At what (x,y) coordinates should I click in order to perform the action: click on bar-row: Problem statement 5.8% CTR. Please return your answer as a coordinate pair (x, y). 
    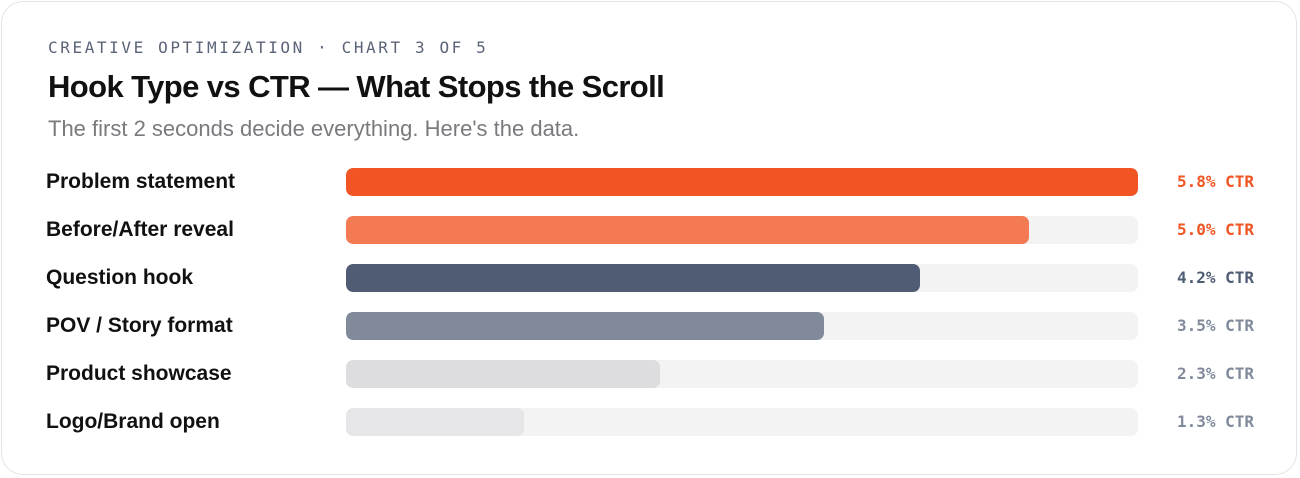
    Looking at the image, I should click on (650, 182).